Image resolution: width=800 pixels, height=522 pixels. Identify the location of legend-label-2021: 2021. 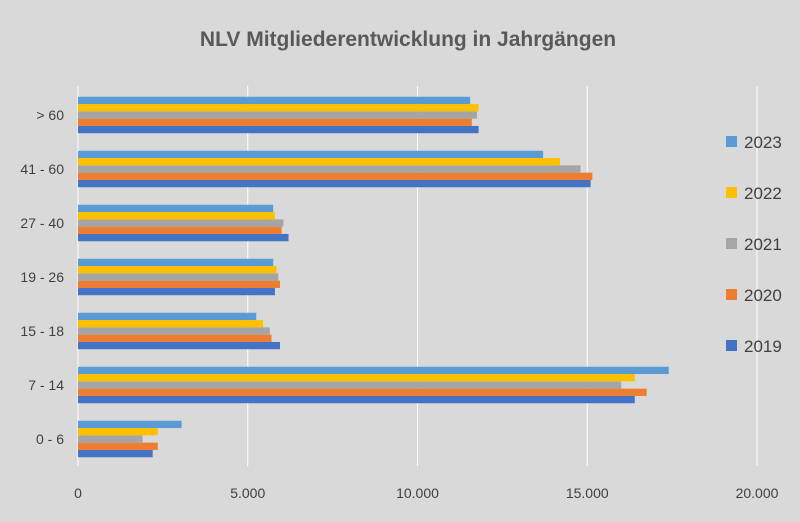
(763, 244).